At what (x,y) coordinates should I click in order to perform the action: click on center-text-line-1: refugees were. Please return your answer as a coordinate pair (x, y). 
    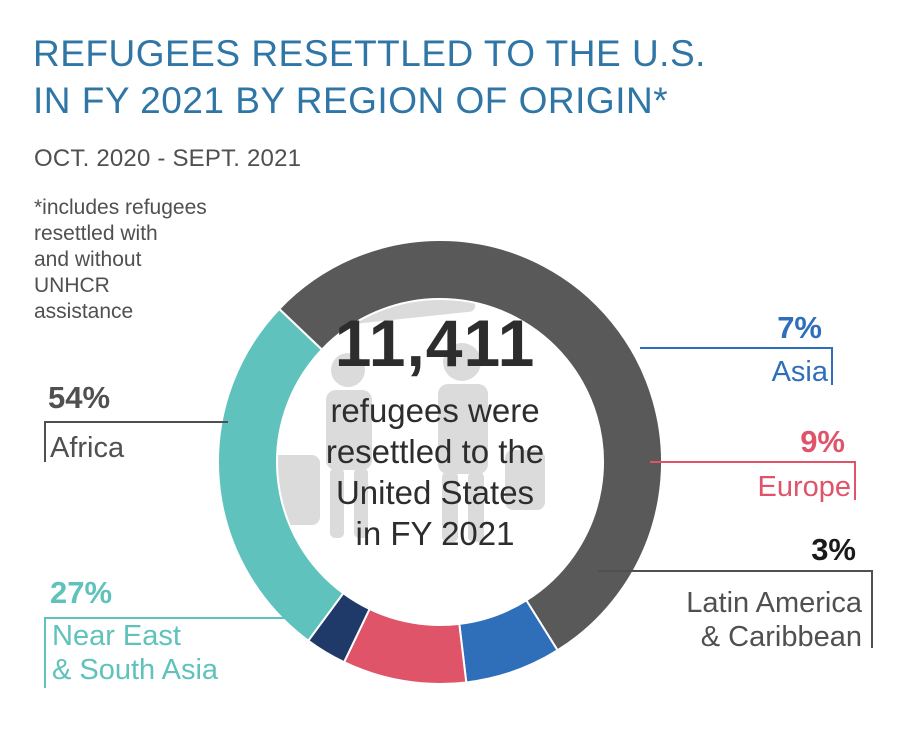
    Looking at the image, I should click on (435, 410).